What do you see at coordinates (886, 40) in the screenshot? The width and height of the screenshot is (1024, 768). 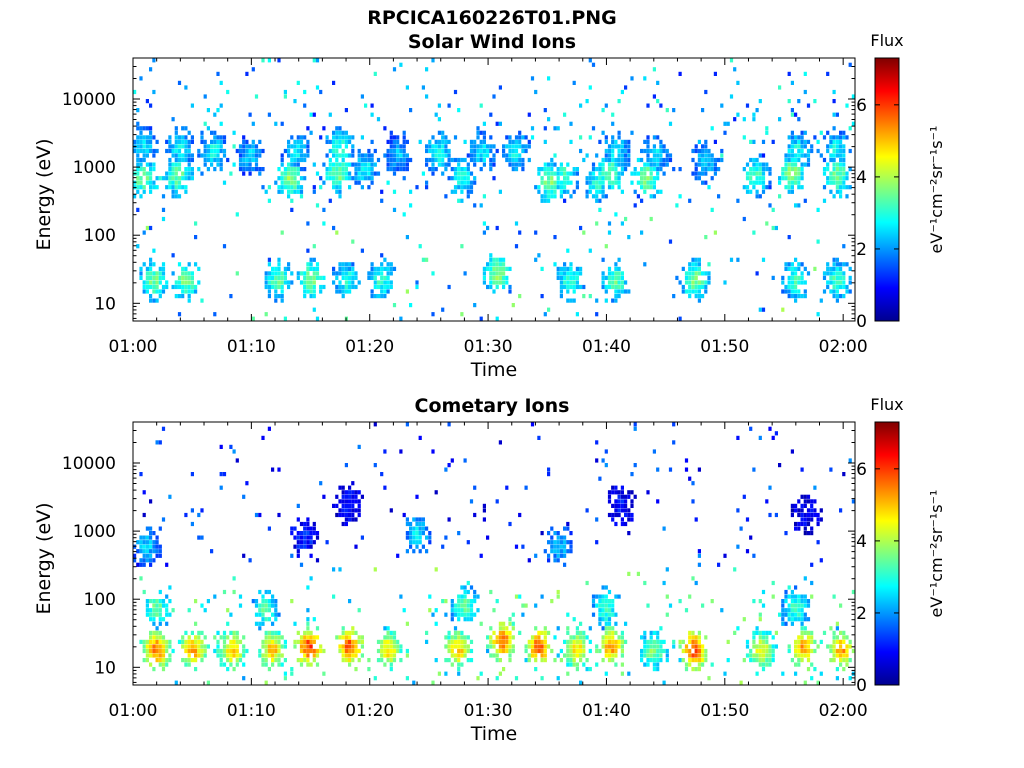 I see `colorbar-title: Flux` at bounding box center [886, 40].